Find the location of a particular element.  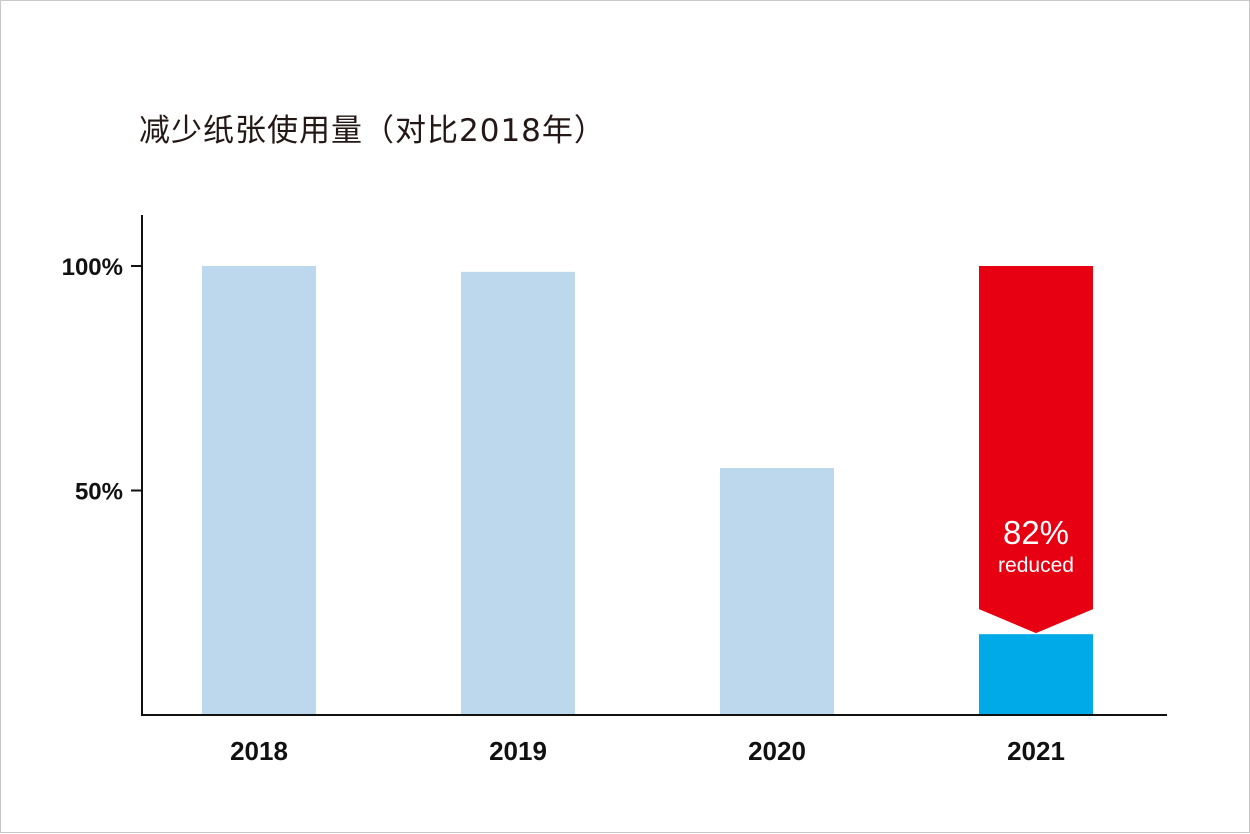

reduction-percent: 82% is located at coordinates (1036, 532).